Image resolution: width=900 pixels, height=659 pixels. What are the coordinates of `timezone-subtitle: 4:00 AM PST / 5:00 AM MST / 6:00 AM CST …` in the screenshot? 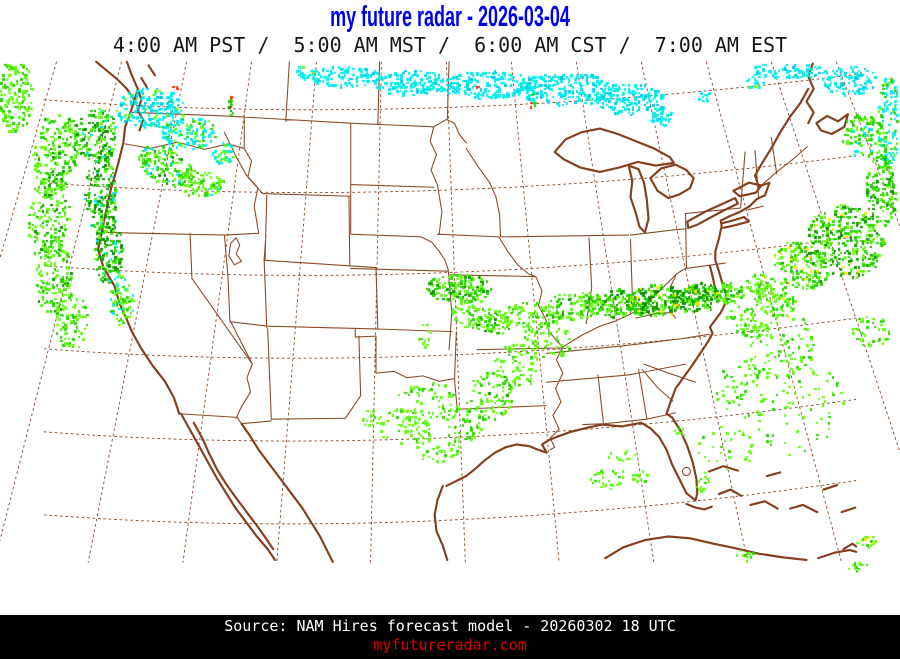 It's located at (450, 45).